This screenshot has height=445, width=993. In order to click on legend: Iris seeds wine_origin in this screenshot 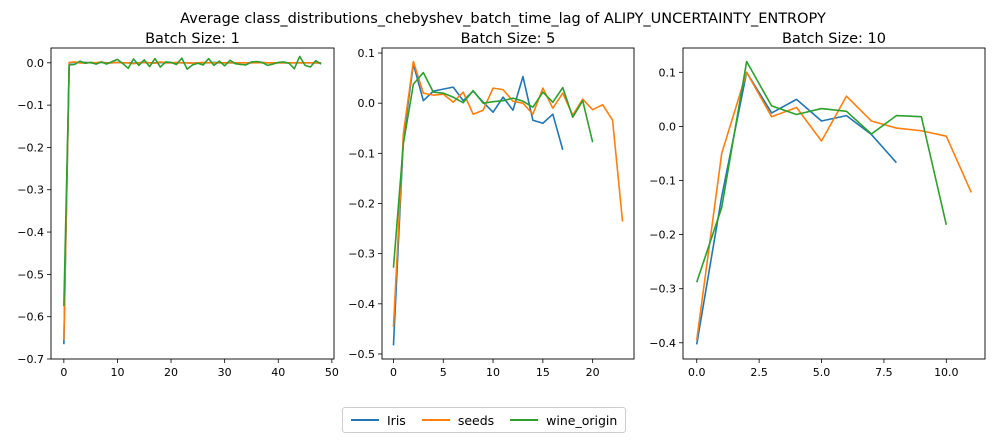, I will do `click(484, 420)`.